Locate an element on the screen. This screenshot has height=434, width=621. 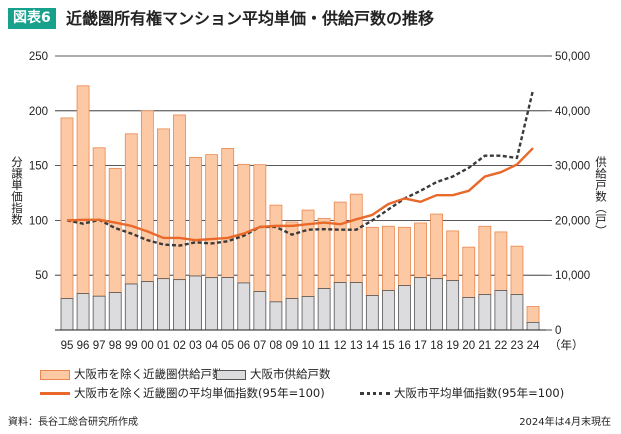
legend-item-excl-osaka-index: 大阪市を除く近畿圏の平均単価指数(95年=100) is located at coordinates (182, 393).